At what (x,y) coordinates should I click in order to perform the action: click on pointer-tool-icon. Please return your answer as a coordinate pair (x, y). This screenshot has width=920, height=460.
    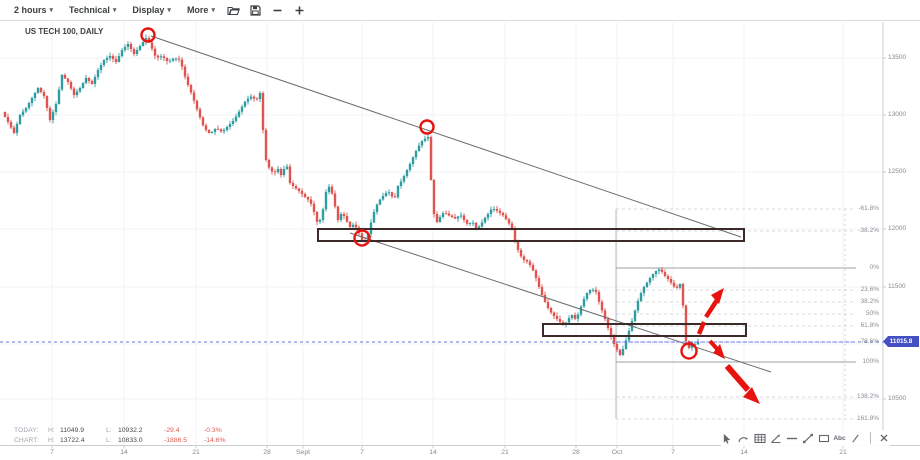
    Looking at the image, I should click on (727, 438).